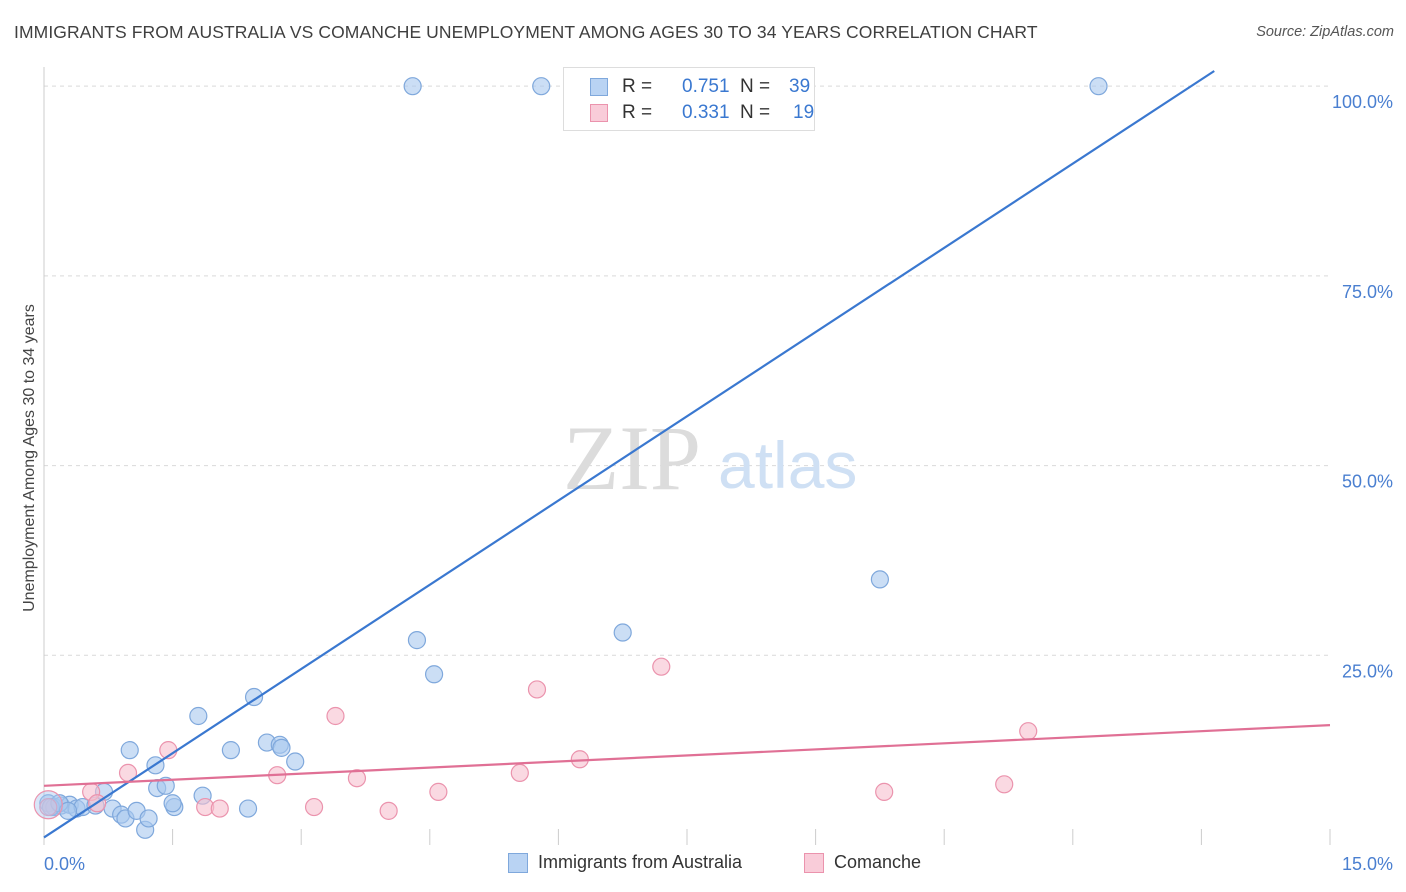  Describe the element at coordinates (632, 458) in the screenshot. I see `watermark-zip: ZIP` at that location.